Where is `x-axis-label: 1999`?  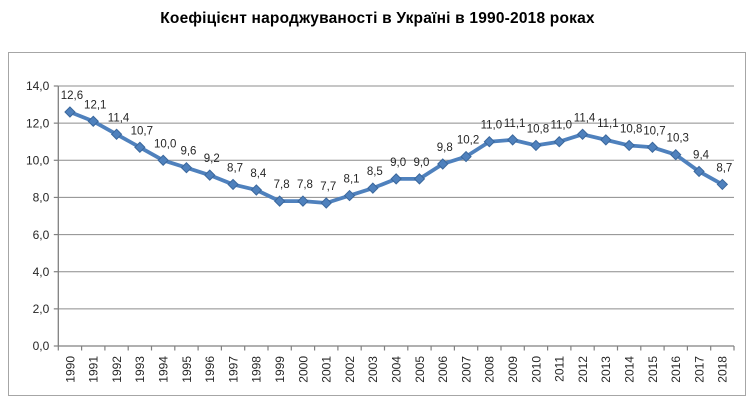 x-axis-label: 1999 is located at coordinates (280, 369).